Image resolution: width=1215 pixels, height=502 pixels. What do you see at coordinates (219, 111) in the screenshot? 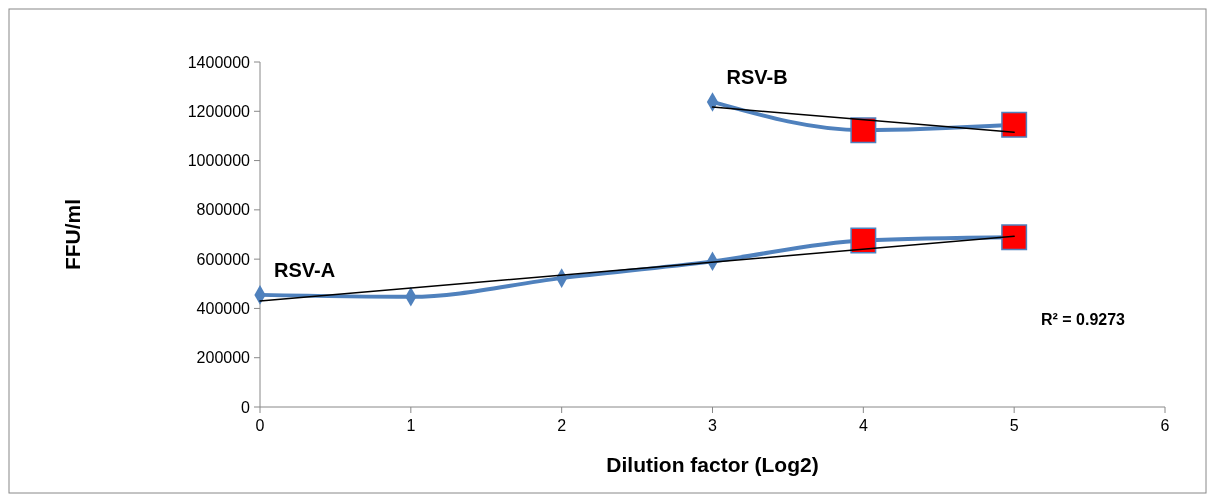
I see `y-tick-label: 1200000` at bounding box center [219, 111].